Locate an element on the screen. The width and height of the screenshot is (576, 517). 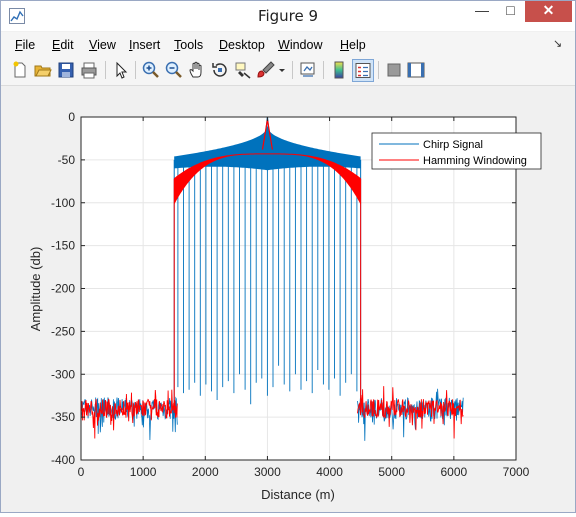
y-tick-label: -300 is located at coordinates (63, 374).